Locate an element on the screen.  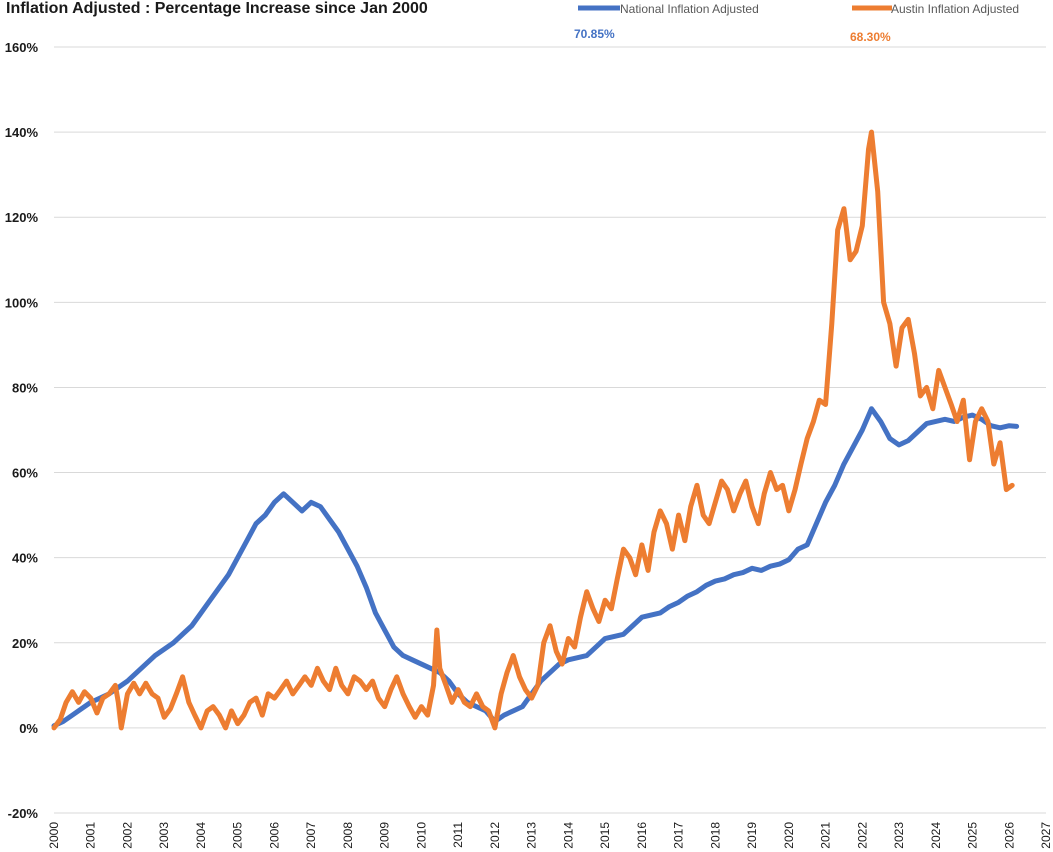
x-tick-label: 2010 is located at coordinates (421, 835).